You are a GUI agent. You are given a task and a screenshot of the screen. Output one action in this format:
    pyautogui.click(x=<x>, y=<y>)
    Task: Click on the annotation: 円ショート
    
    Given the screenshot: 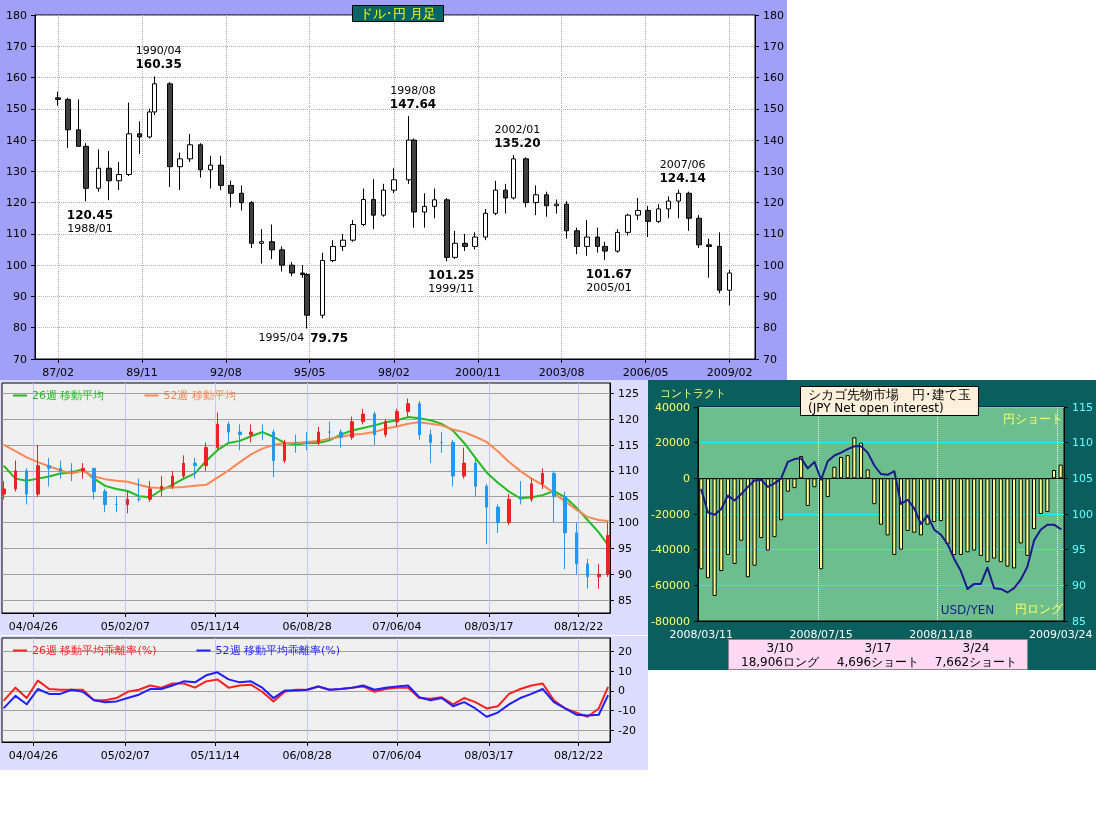 What is the action you would take?
    pyautogui.click(x=1033, y=419)
    